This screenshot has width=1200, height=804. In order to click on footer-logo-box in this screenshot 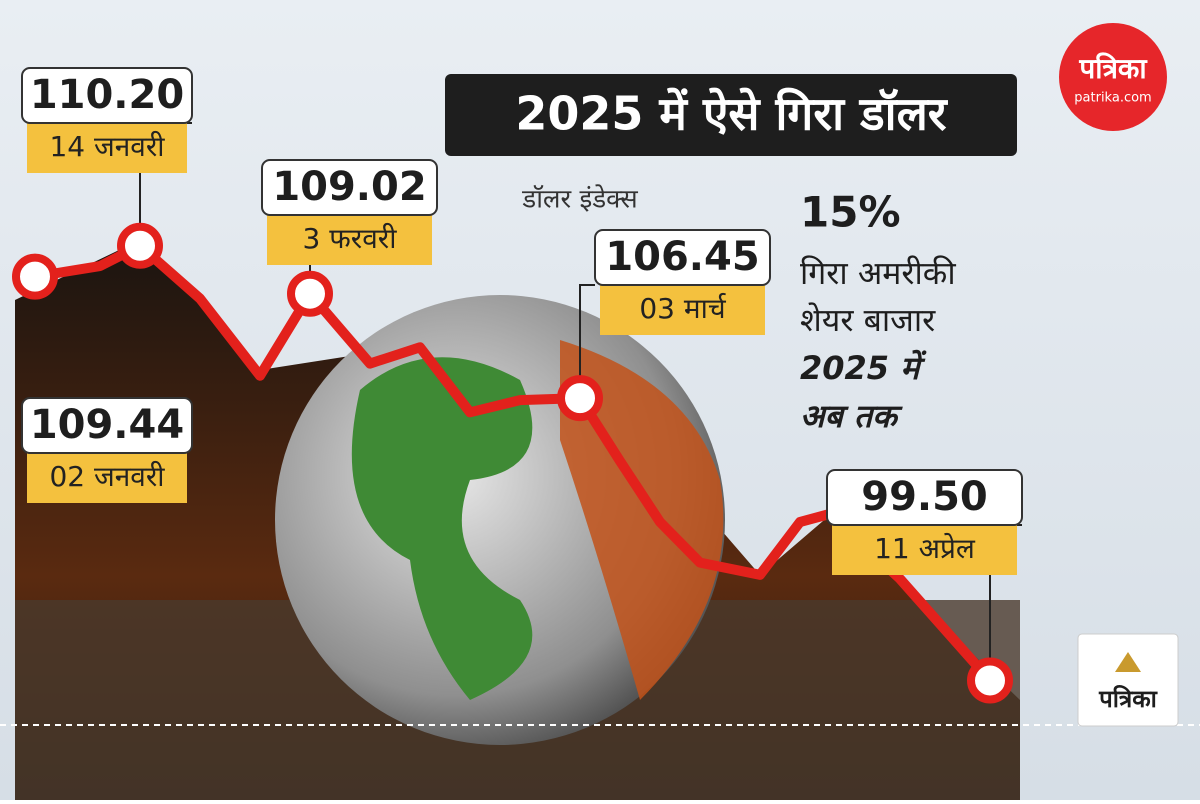, I will do `click(1128, 680)`.